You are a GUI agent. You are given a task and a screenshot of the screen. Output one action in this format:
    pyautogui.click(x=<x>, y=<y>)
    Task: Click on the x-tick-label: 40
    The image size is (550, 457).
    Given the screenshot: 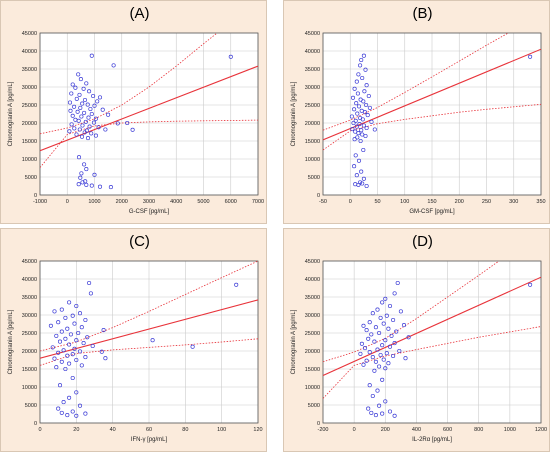 What is the action you would take?
    pyautogui.click(x=113, y=430)
    